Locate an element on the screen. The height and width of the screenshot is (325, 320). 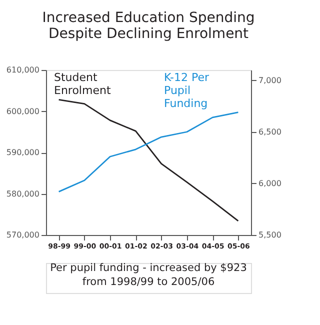
y2-tick-label: 6,000 is located at coordinates (270, 183).